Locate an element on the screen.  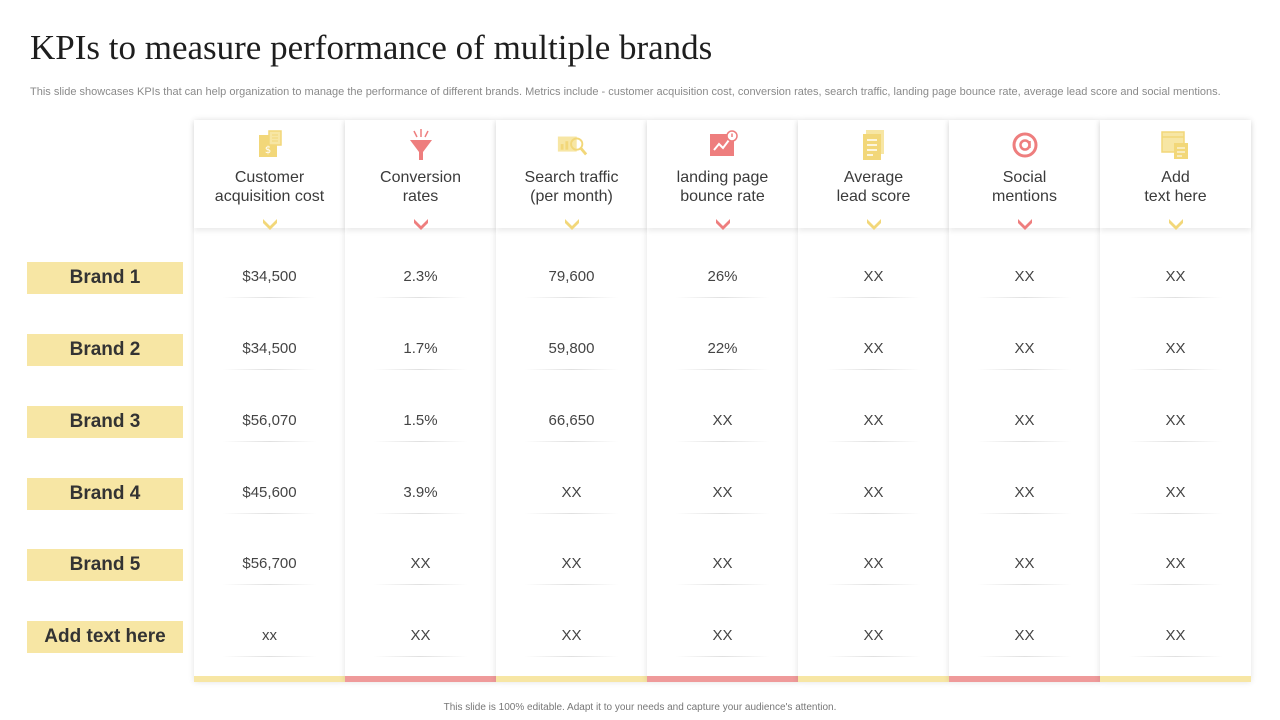
search-graph-icon is located at coordinates (572, 145).